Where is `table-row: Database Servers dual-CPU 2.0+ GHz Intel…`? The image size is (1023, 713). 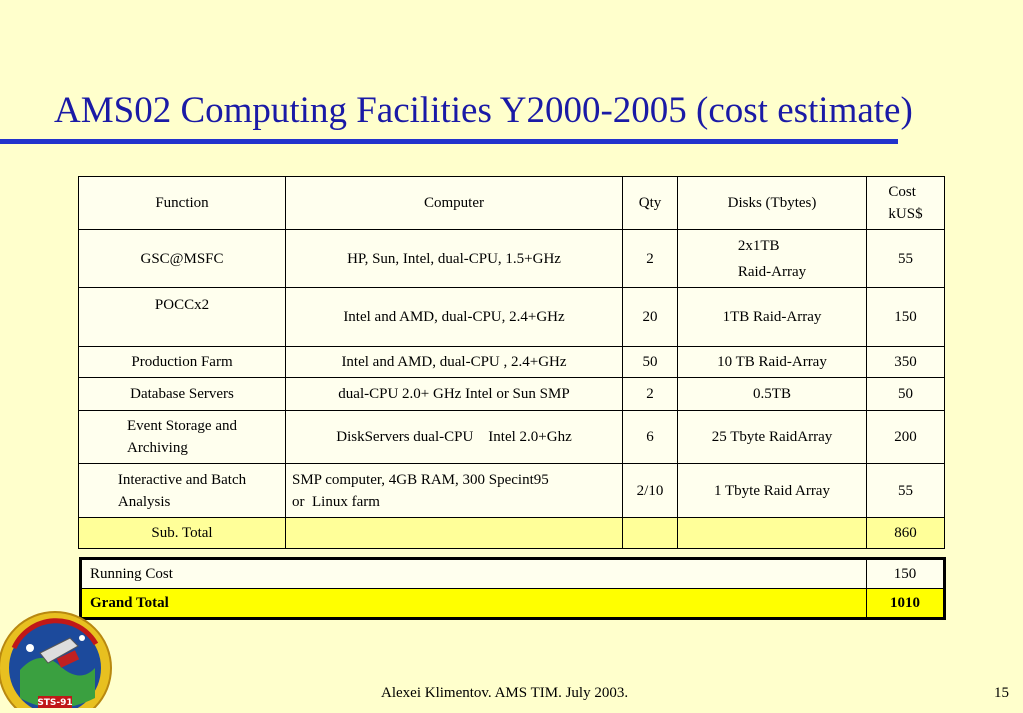
table-row: Database Servers dual-CPU 2.0+ GHz Intel… is located at coordinates (511, 394).